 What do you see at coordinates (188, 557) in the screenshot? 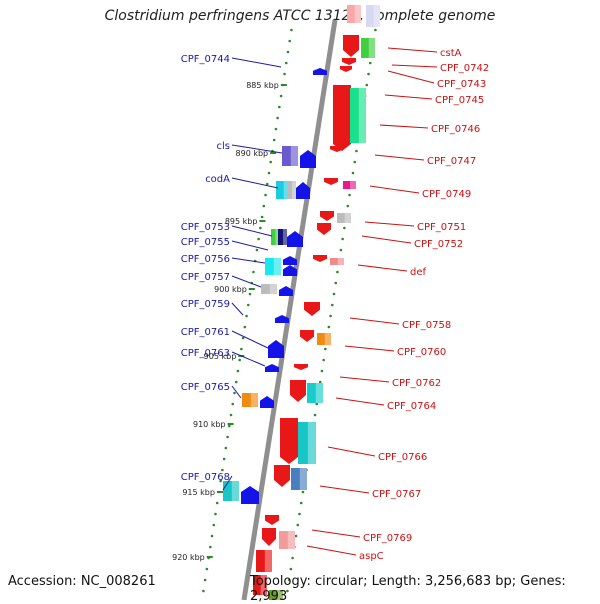
I see `scale-label: 920 kbp` at bounding box center [188, 557].